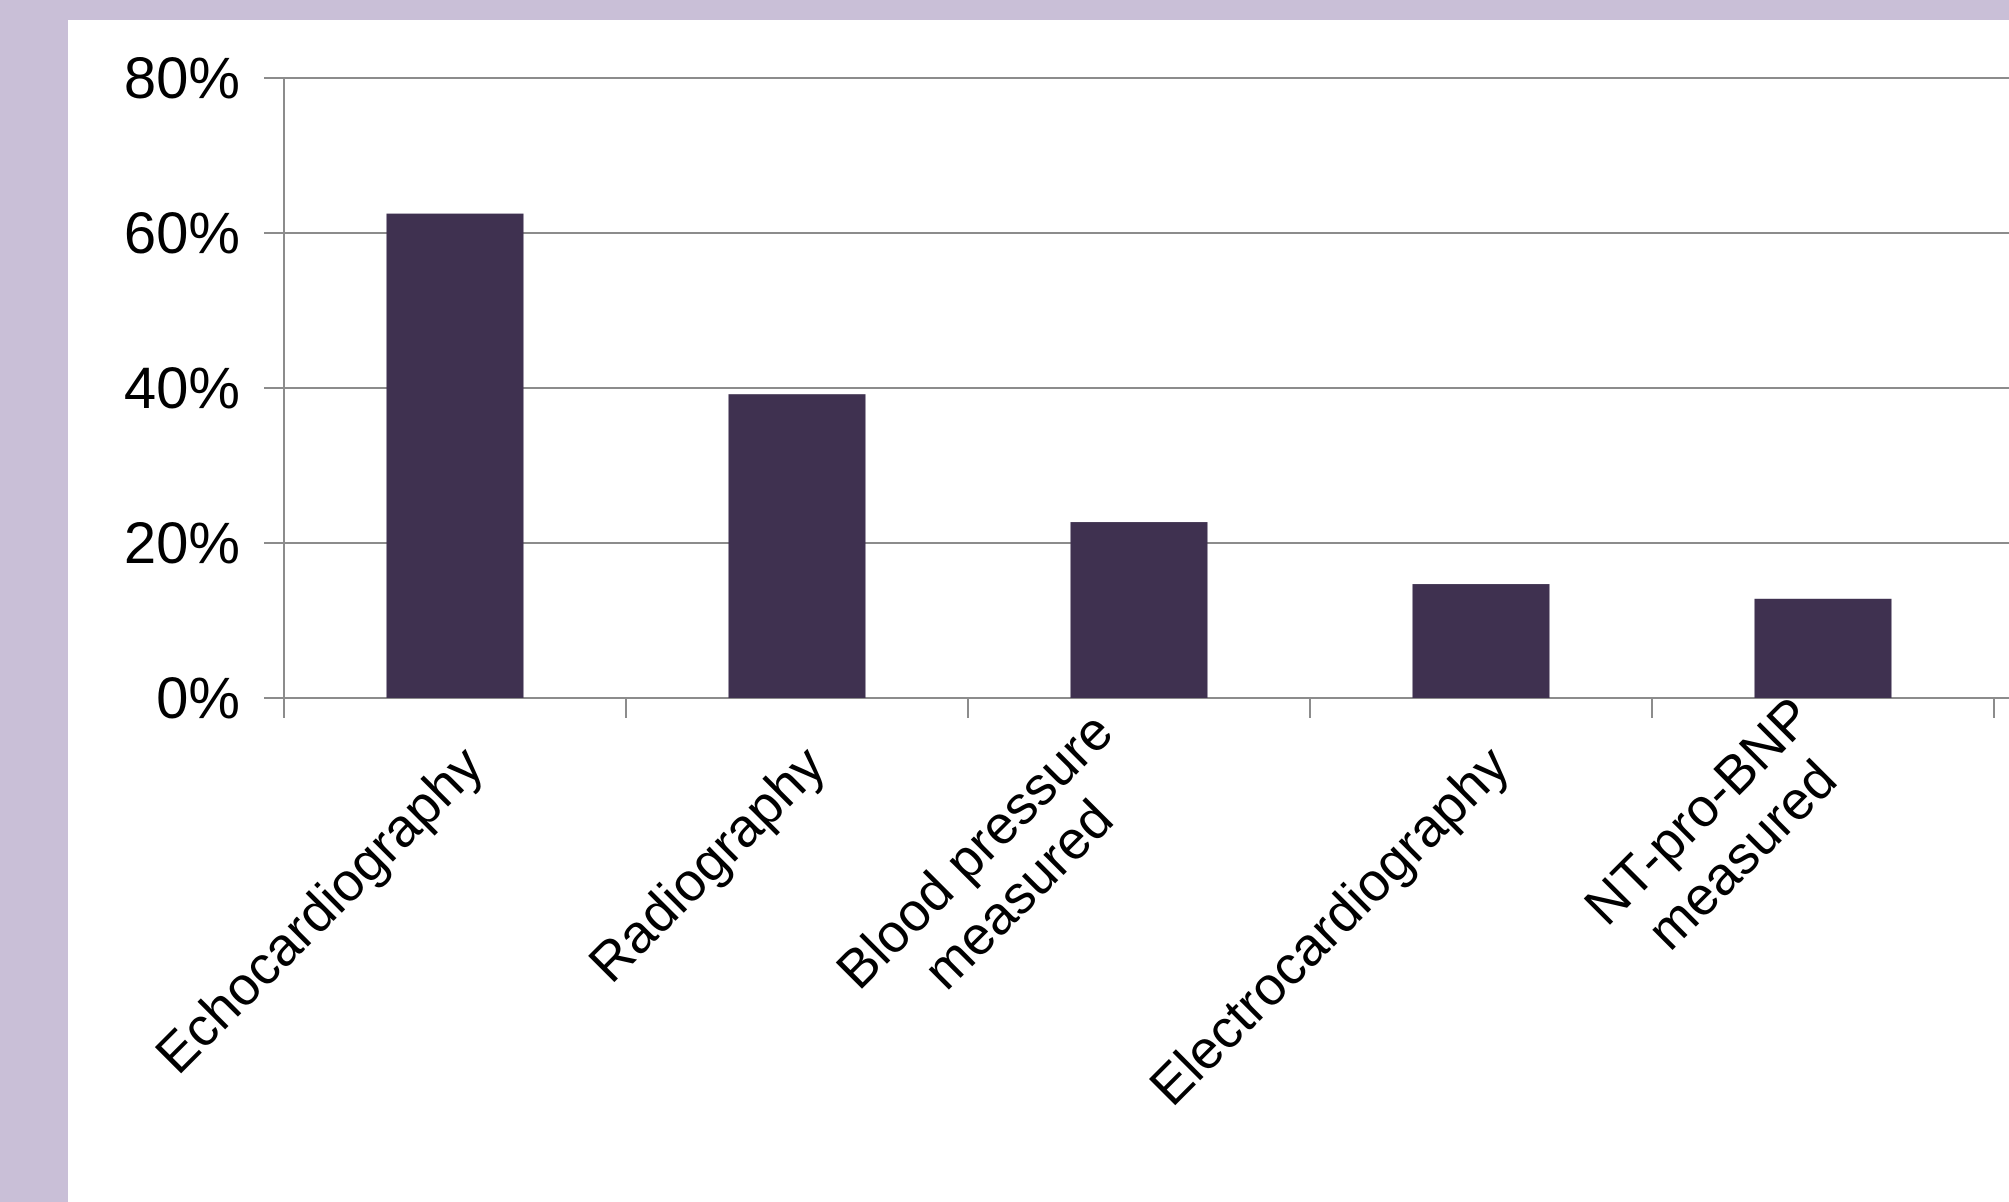  I want to click on y-tick-label: 60%, so click(182, 233).